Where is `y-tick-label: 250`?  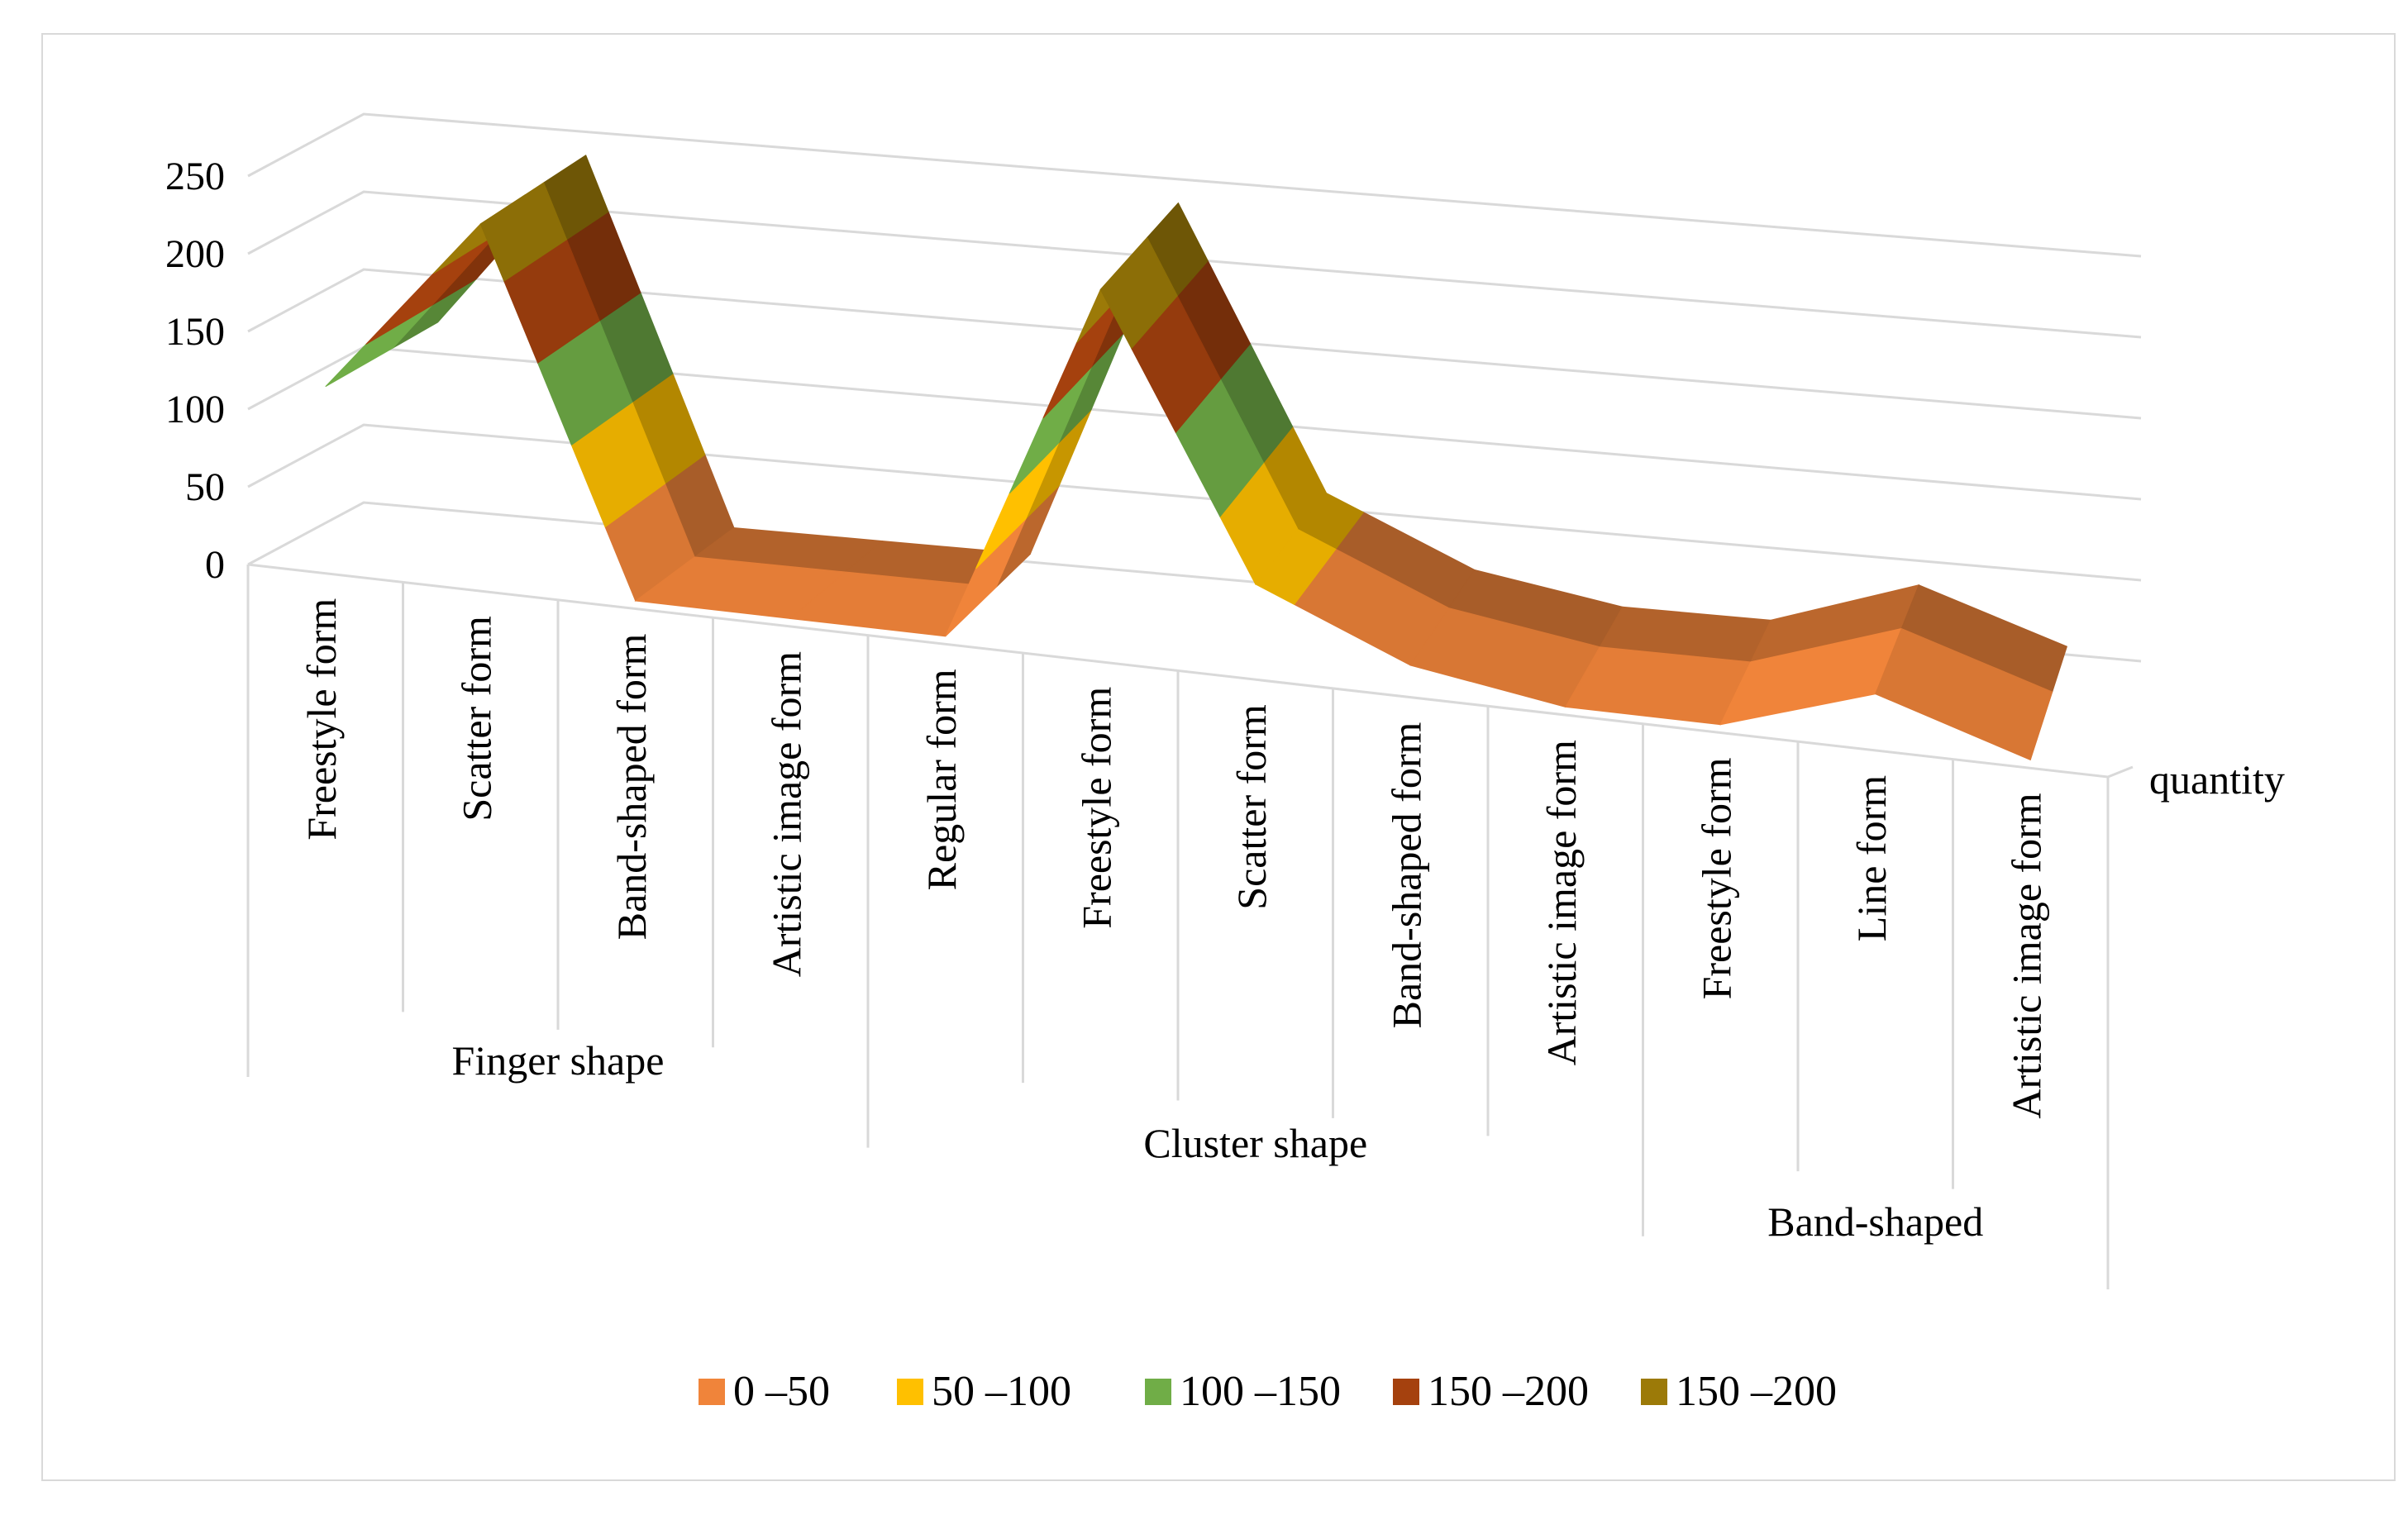
y-tick-label: 250 is located at coordinates (195, 177).